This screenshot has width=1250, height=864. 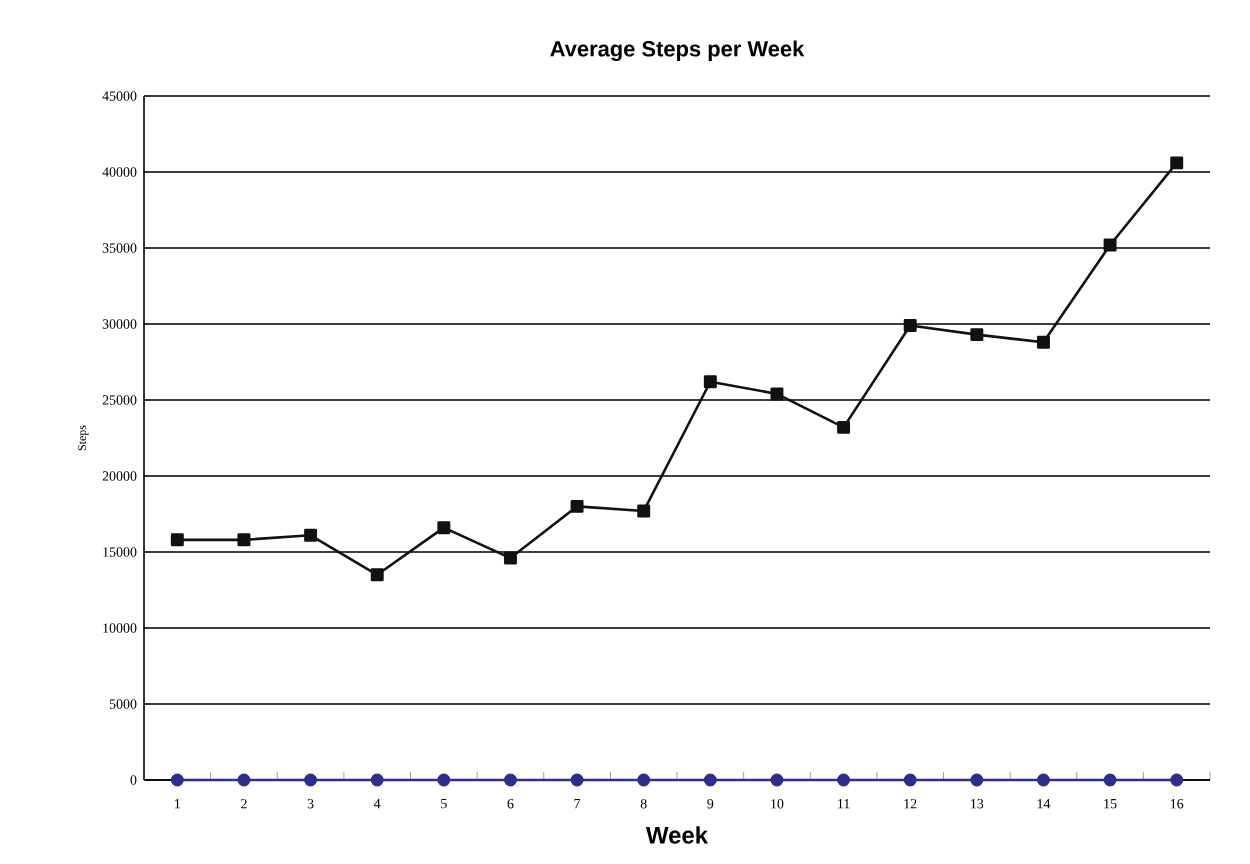 I want to click on chart-title: Average Steps per Week, so click(x=677, y=51).